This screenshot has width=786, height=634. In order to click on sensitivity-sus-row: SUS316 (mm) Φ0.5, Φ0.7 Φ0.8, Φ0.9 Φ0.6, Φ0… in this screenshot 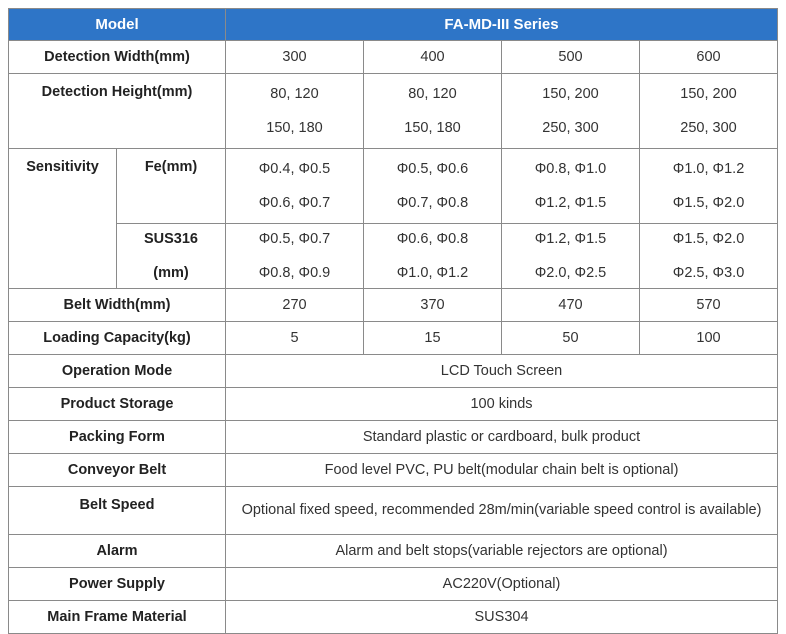, I will do `click(394, 256)`.